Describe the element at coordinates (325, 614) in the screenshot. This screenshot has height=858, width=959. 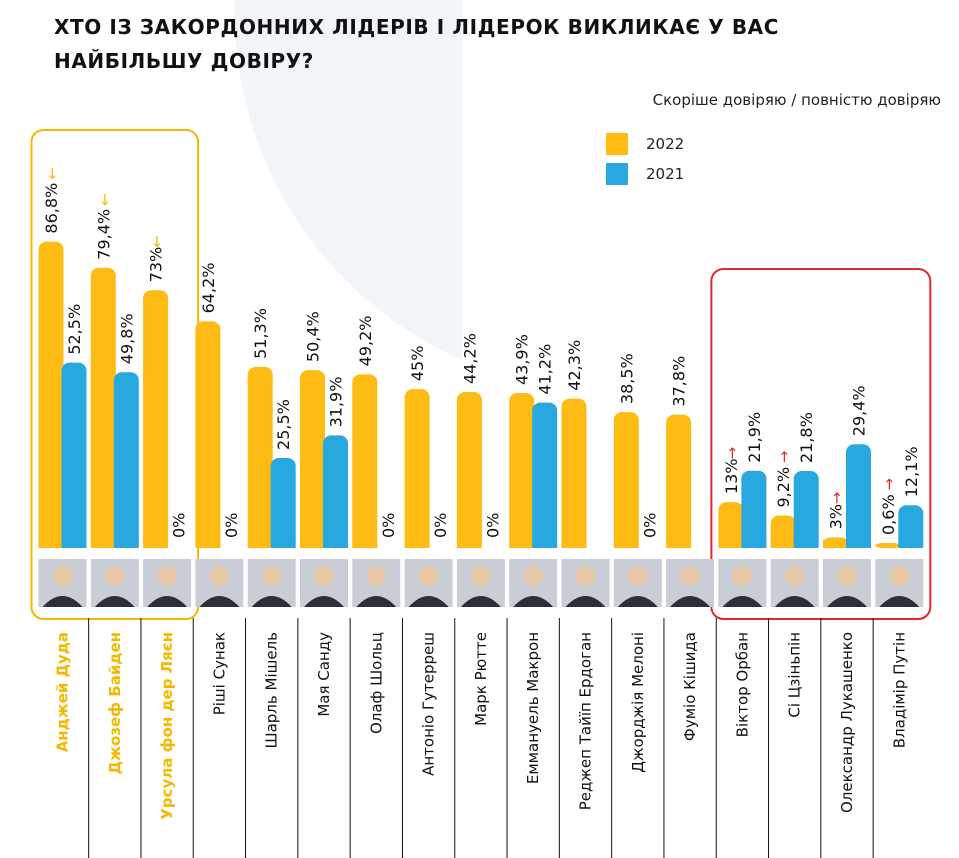
I see `category-group: Мая Санду` at that location.